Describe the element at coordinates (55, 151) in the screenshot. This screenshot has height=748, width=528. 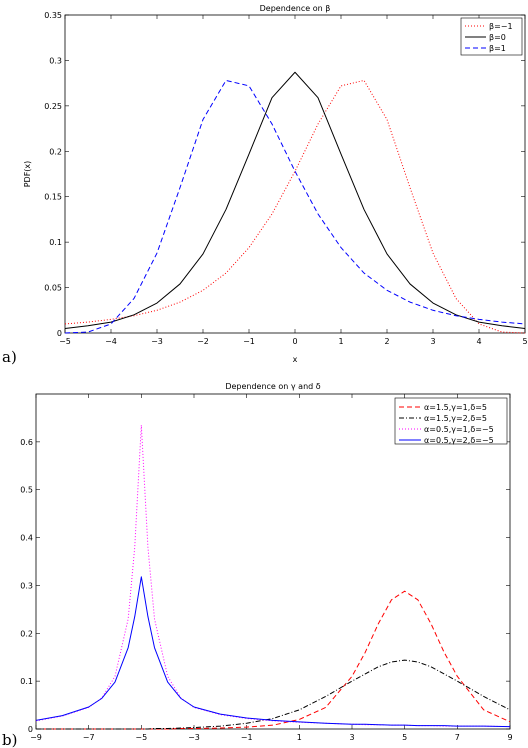
I see `panel-a-y-tick-label: 0.2` at that location.